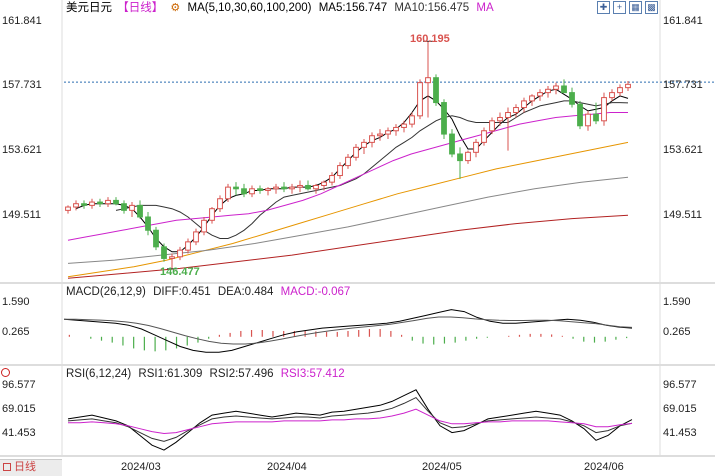 The height and width of the screenshot is (476, 715). I want to click on macd-ytick-left: 1.590, so click(16, 302).